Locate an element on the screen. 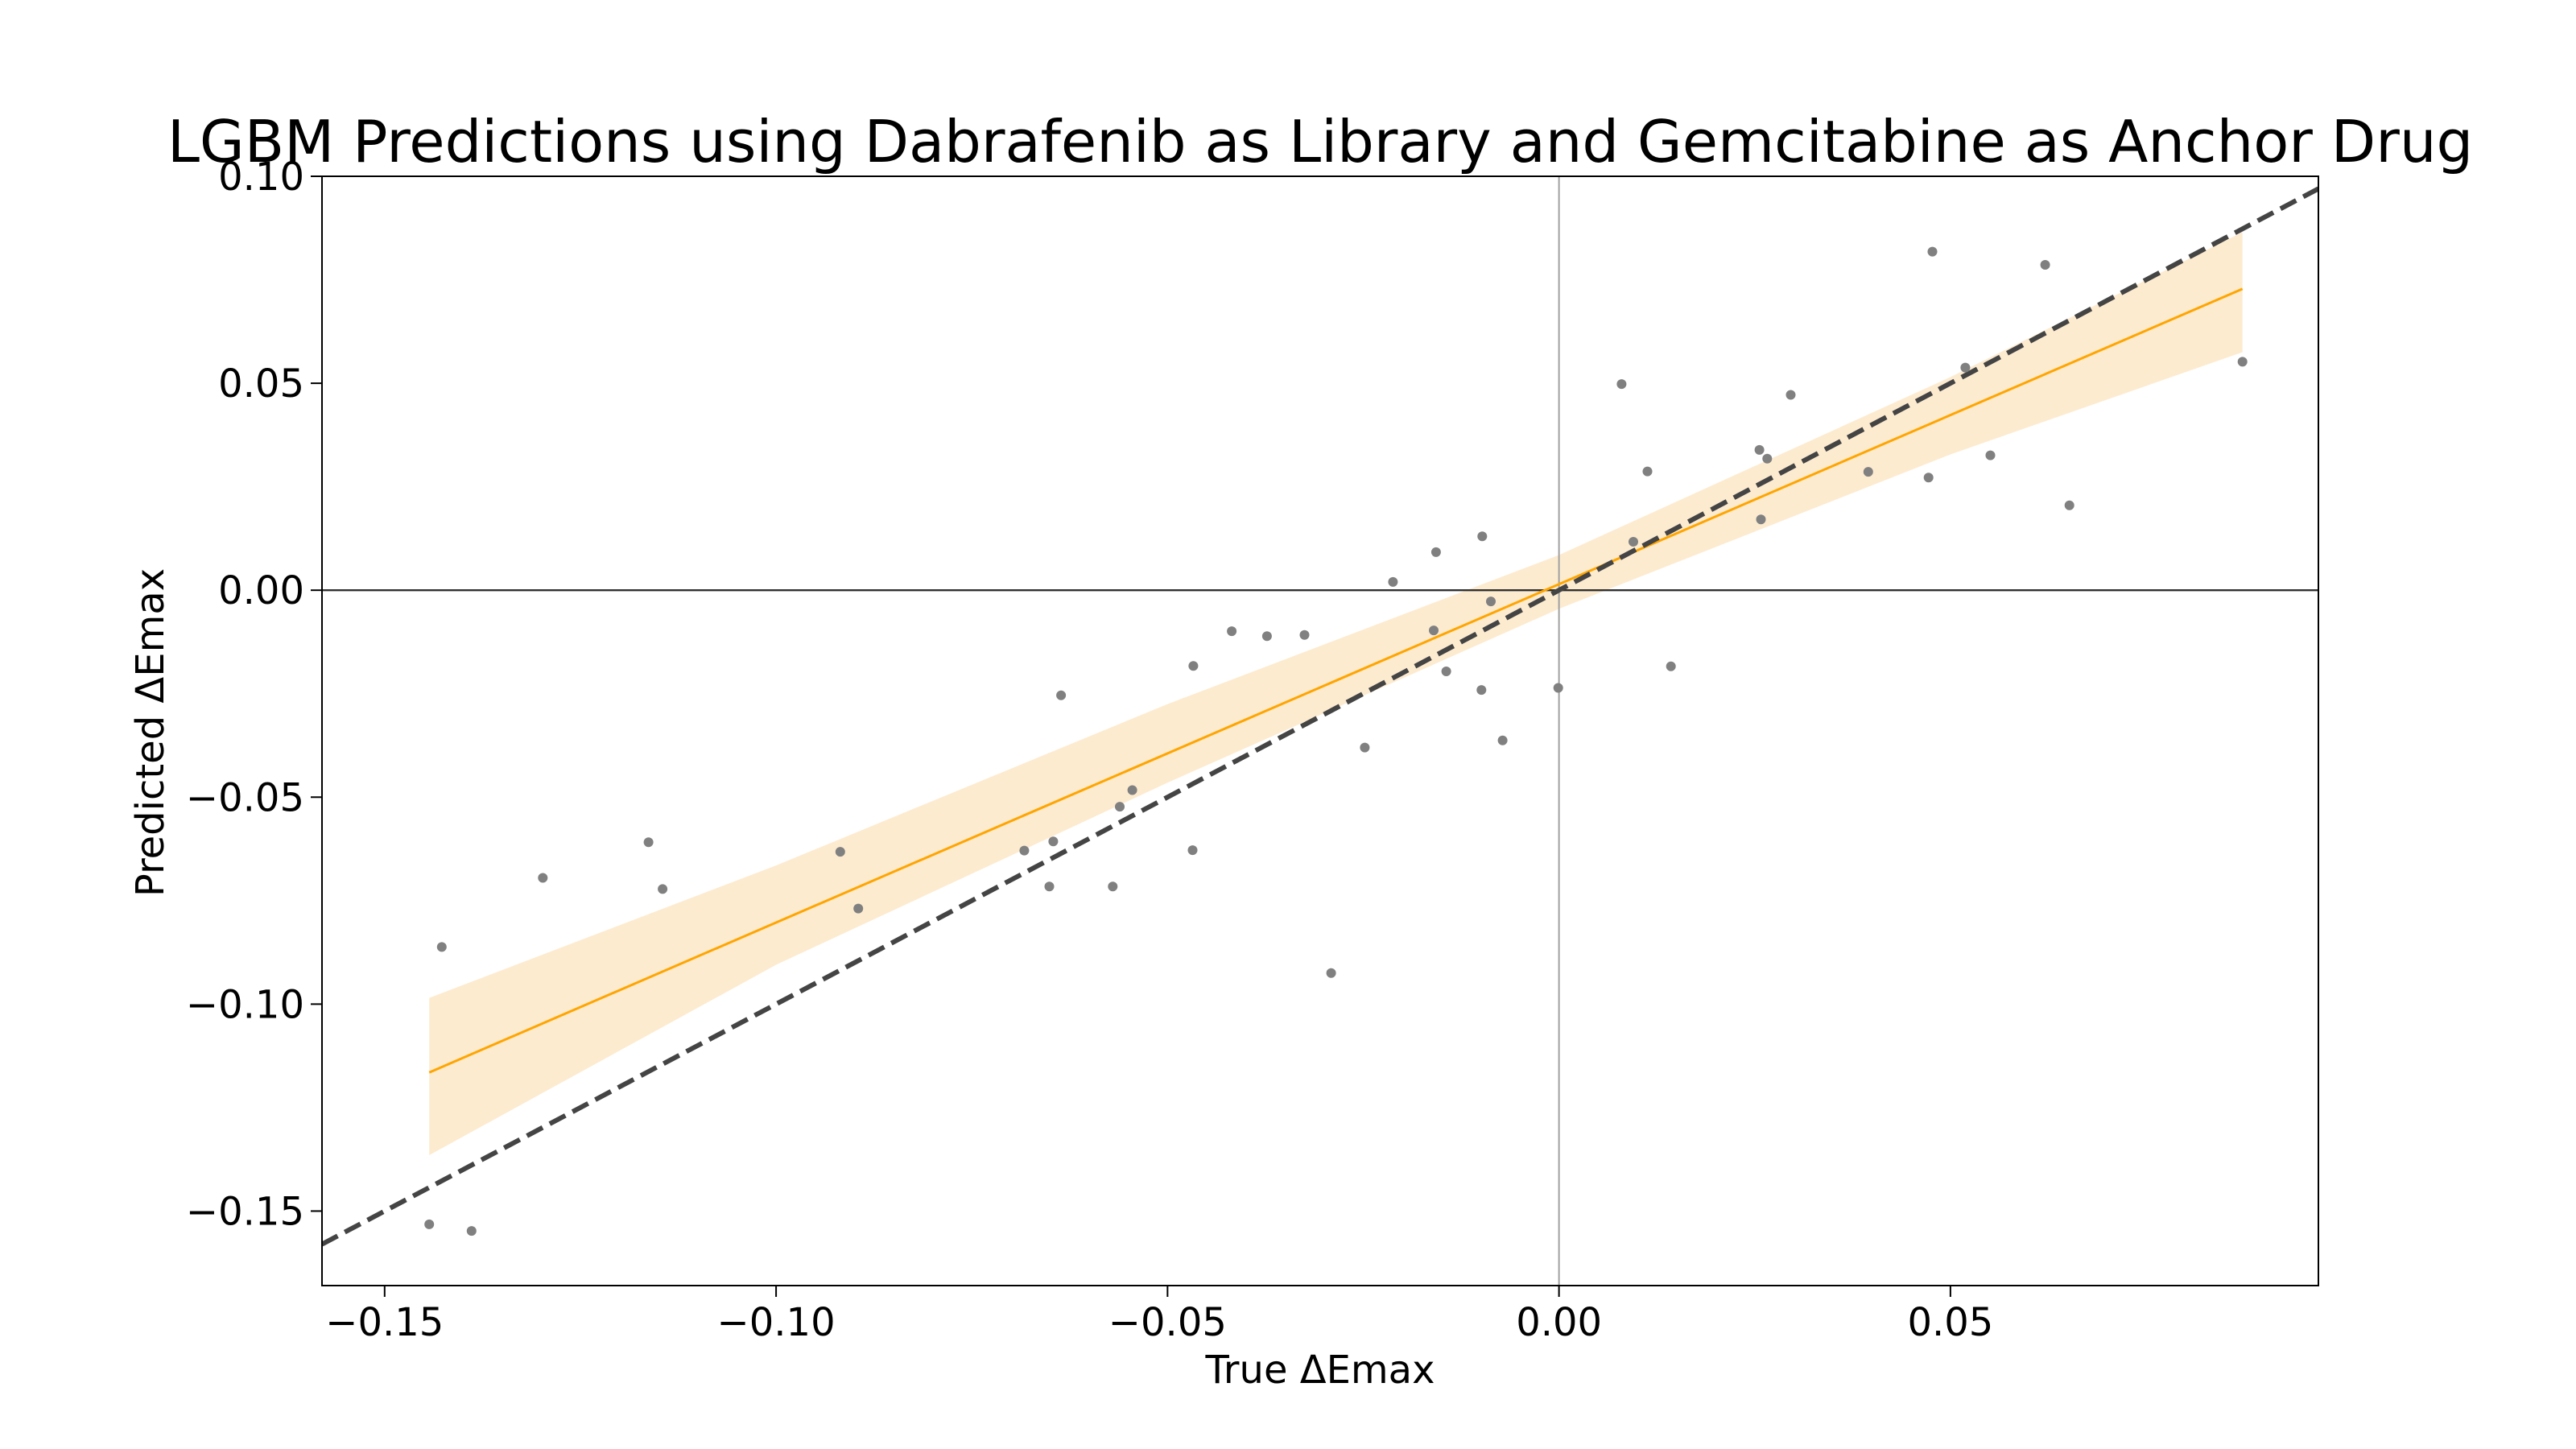 The width and height of the screenshot is (2576, 1449). x-tick-label: 0.00 is located at coordinates (1559, 1322).